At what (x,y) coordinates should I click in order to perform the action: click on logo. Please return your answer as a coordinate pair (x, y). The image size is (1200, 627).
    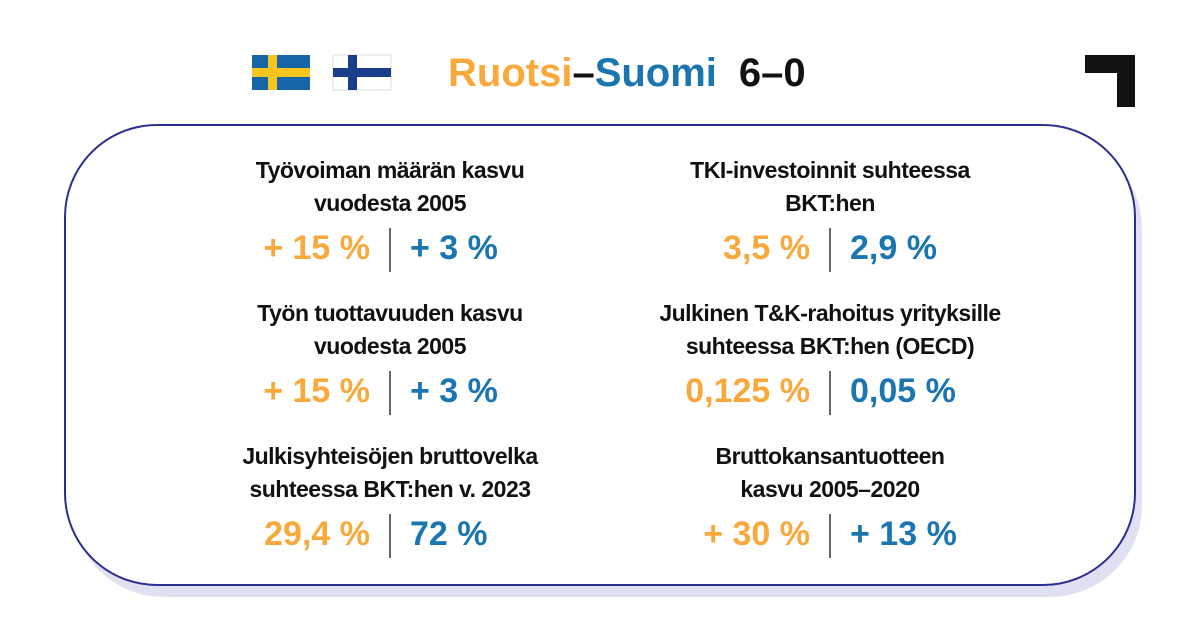
    Looking at the image, I should click on (1110, 81).